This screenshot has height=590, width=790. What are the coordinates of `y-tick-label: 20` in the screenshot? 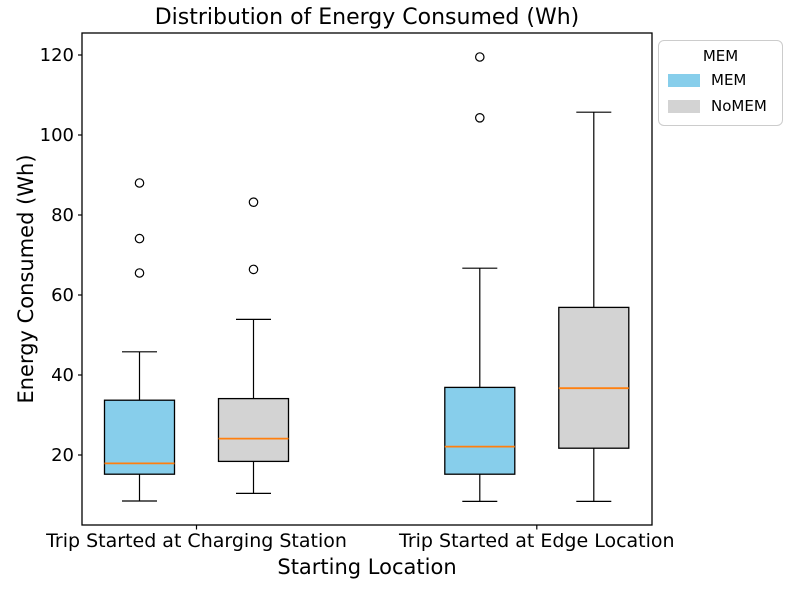 It's located at (62, 455).